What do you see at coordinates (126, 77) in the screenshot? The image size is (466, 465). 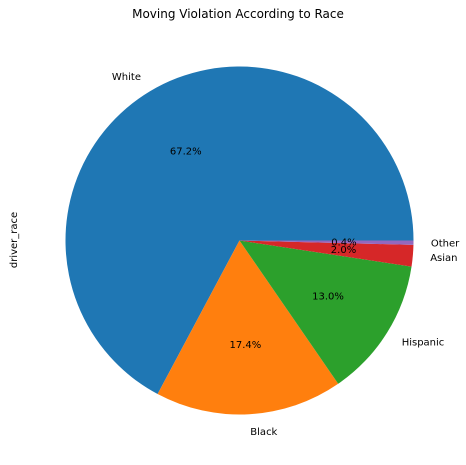 I see `category-label-white: White` at bounding box center [126, 77].